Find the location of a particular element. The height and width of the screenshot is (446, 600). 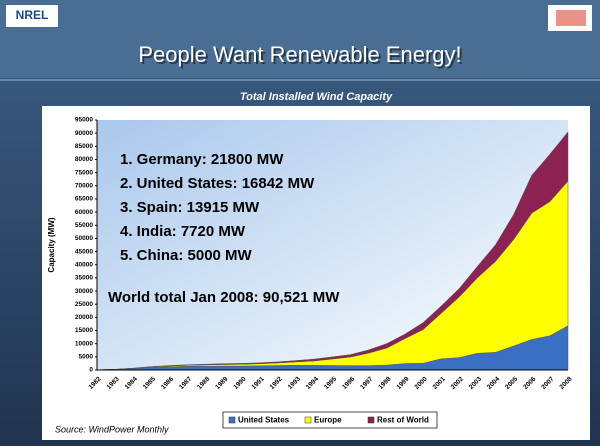

legend is located at coordinates (330, 420).